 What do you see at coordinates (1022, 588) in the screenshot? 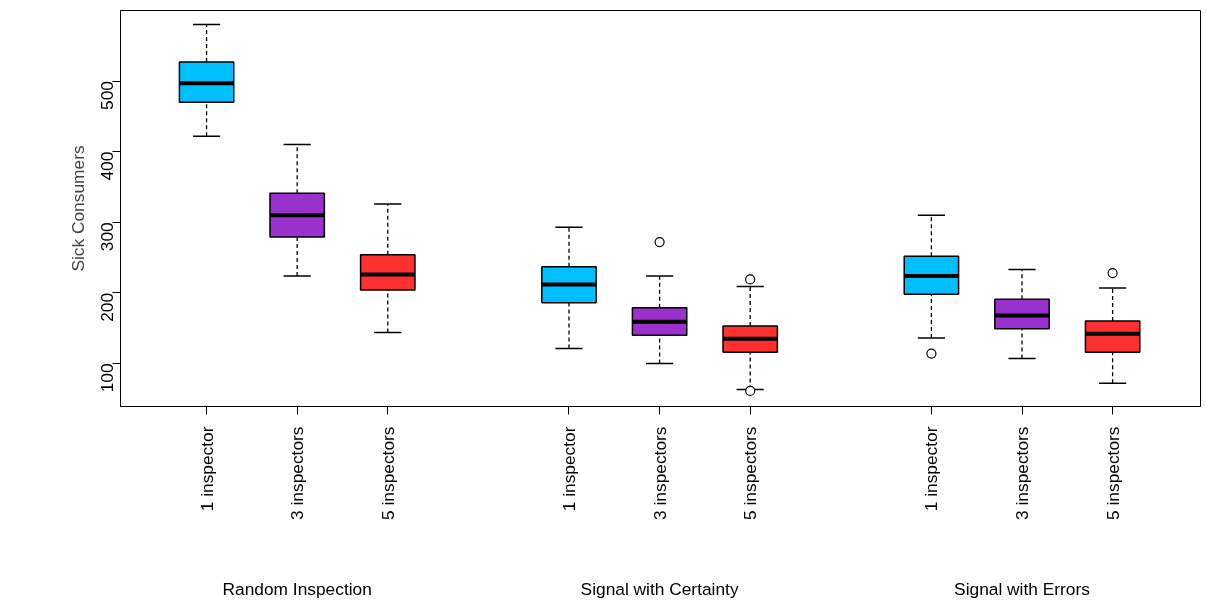
I see `text: Signal with Errors` at bounding box center [1022, 588].